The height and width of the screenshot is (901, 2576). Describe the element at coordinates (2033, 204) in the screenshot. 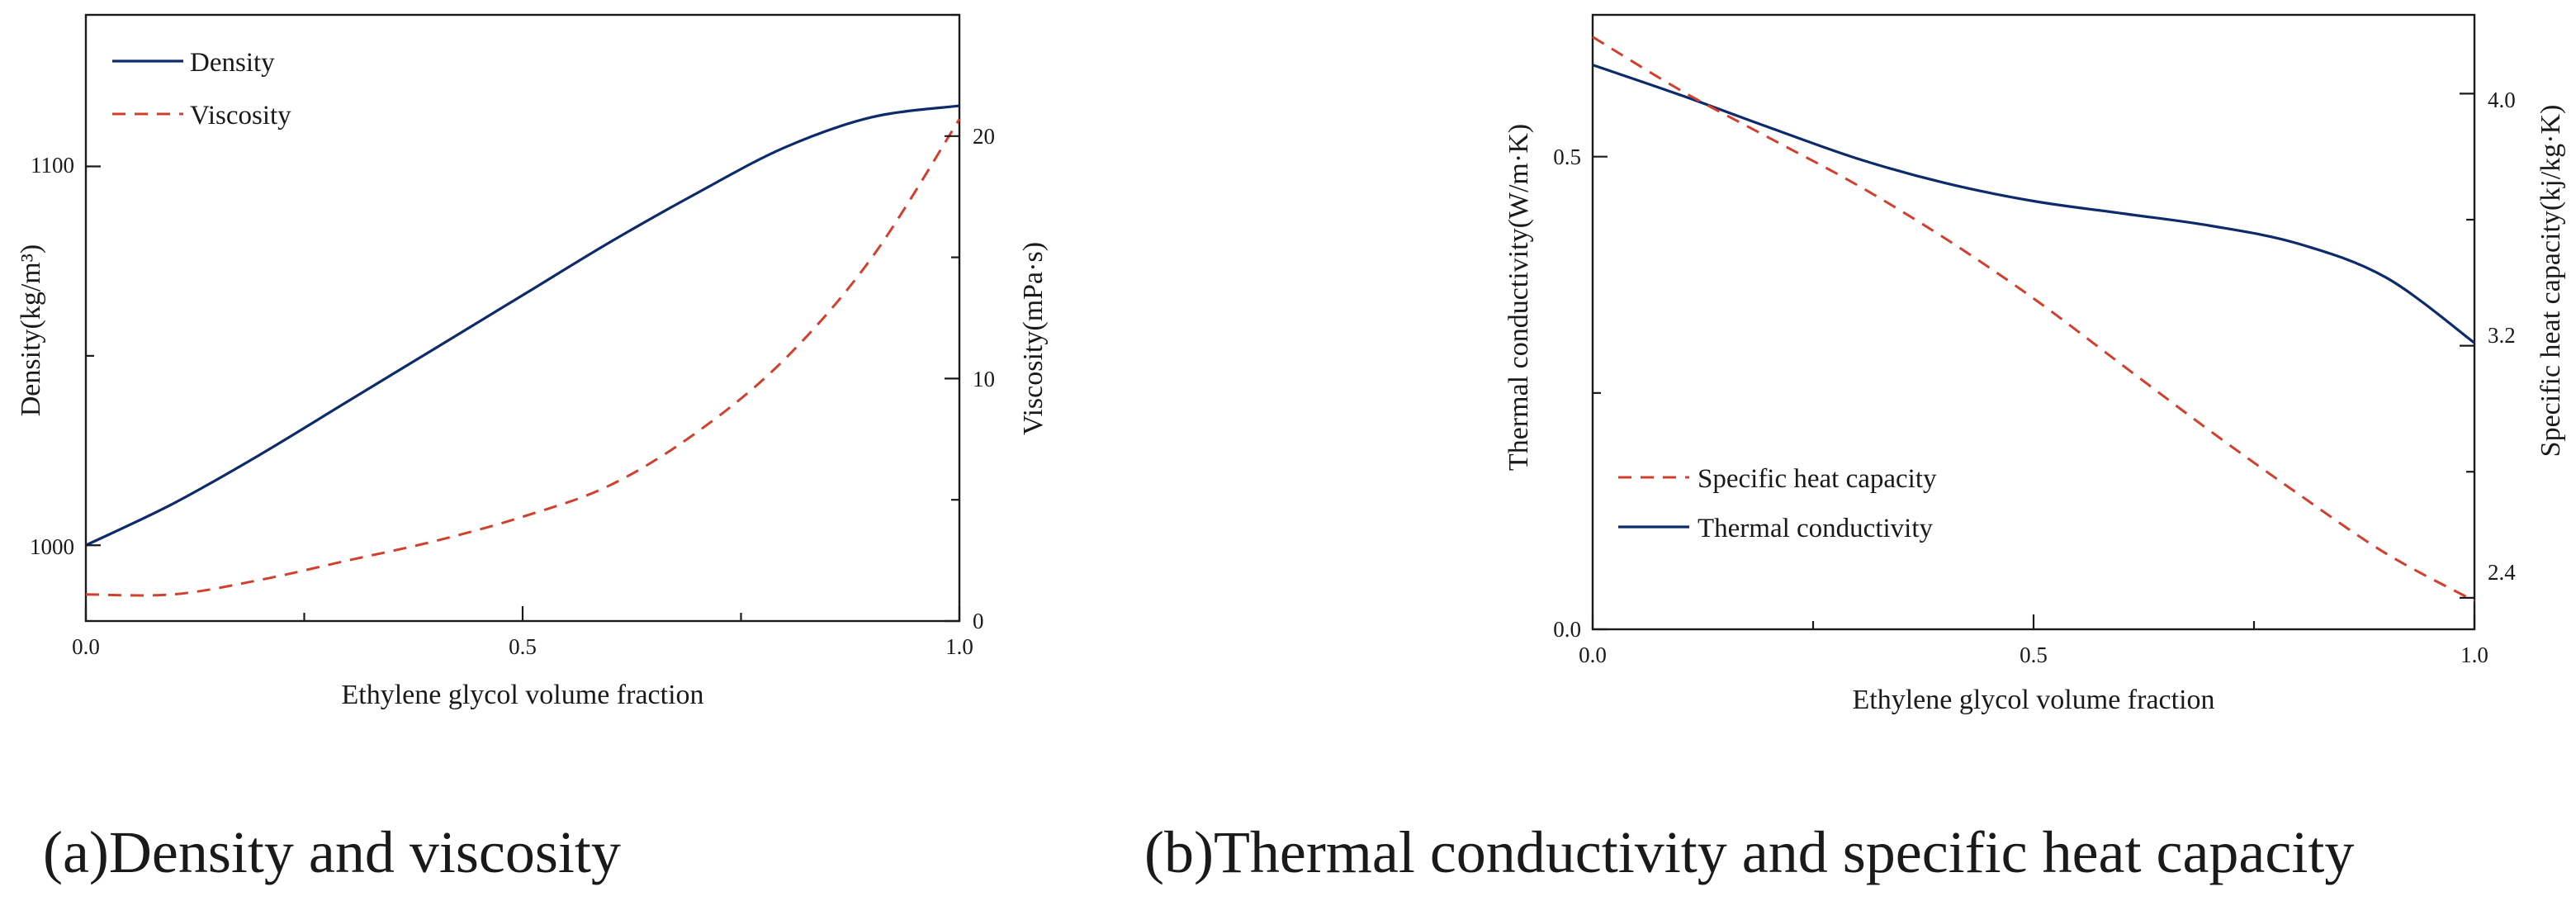

I see `series-line-thermal-conductivity` at that location.